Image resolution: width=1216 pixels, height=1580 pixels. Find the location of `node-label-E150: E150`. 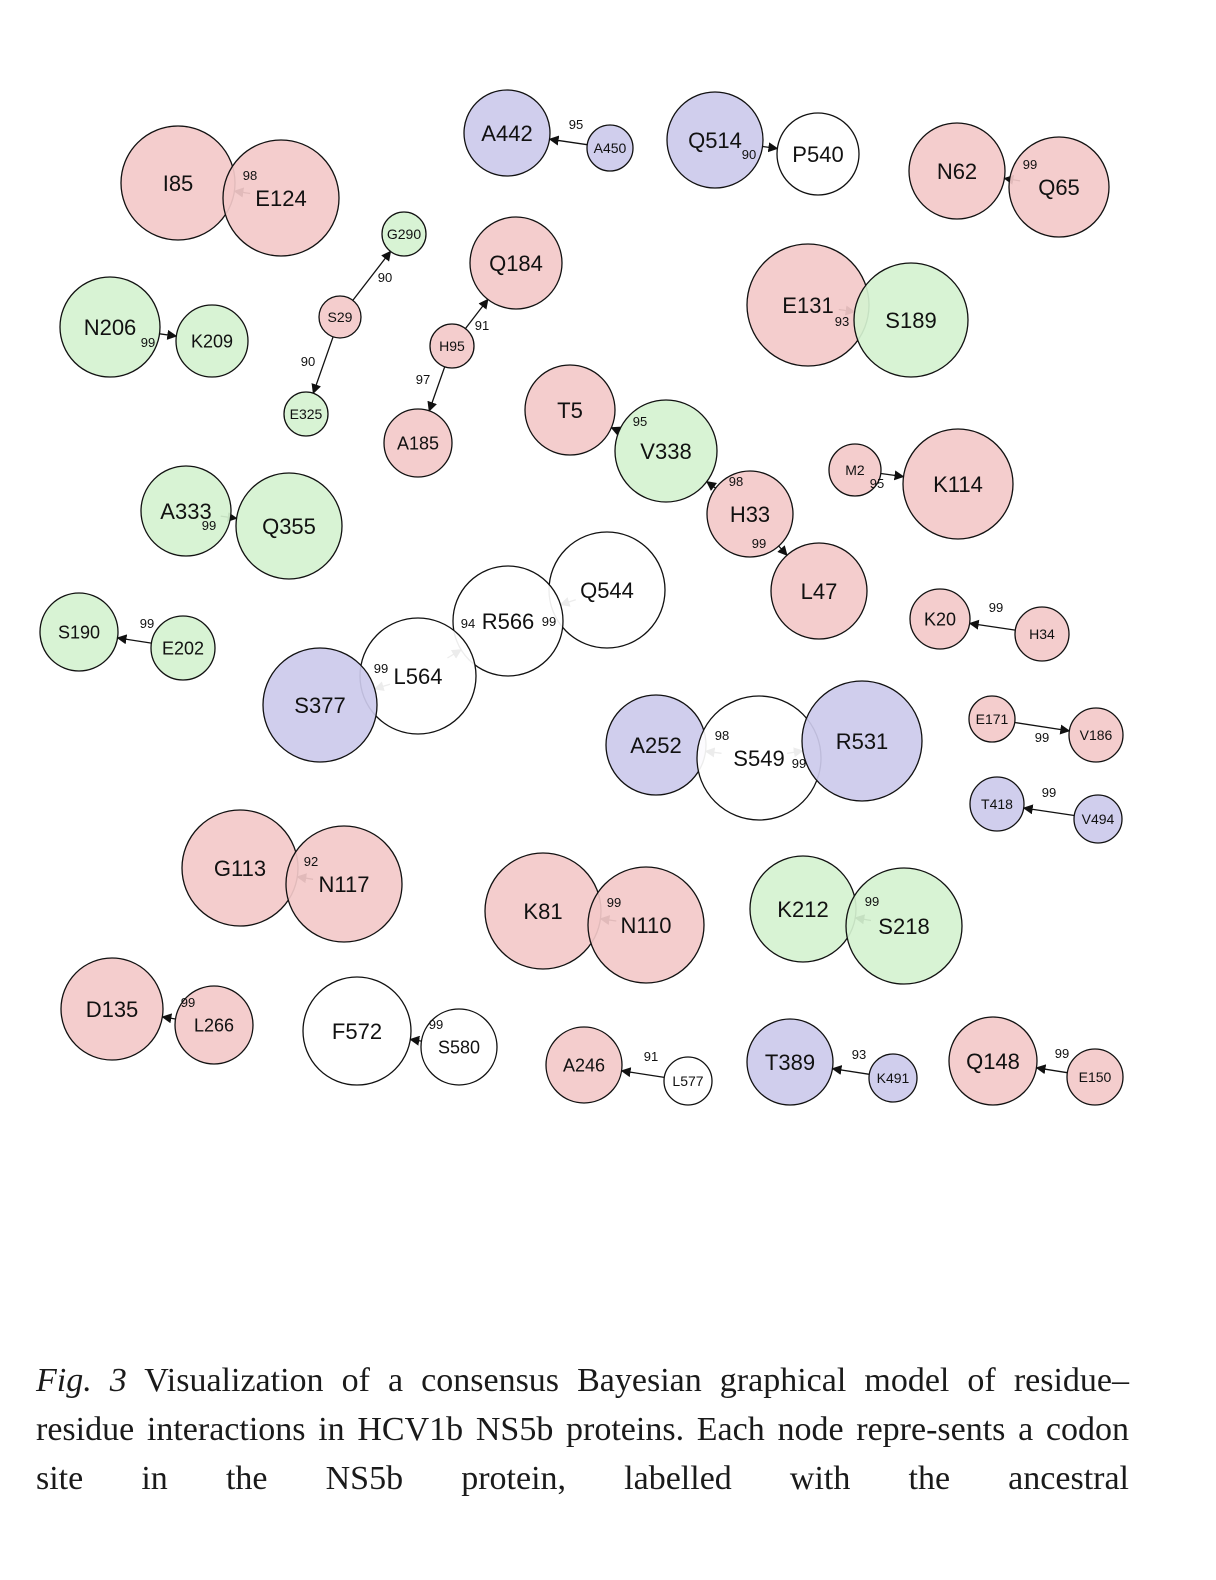

node-label-E150: E150 is located at coordinates (1095, 1077).